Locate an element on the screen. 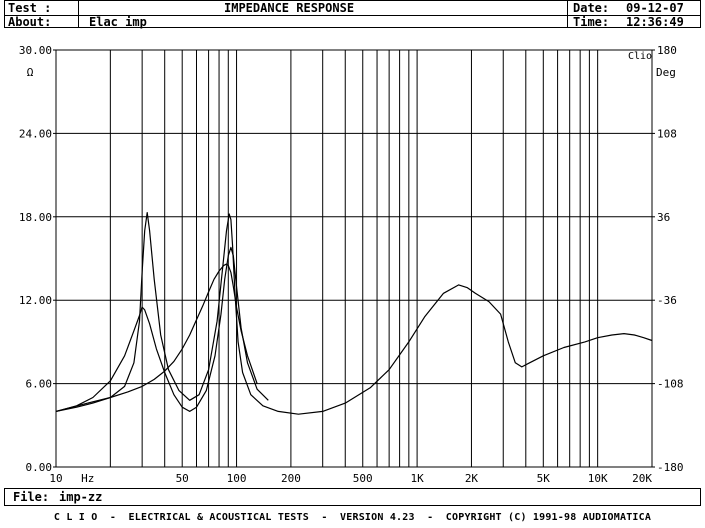 The width and height of the screenshot is (705, 528). x-tick-label: 20K is located at coordinates (642, 478).